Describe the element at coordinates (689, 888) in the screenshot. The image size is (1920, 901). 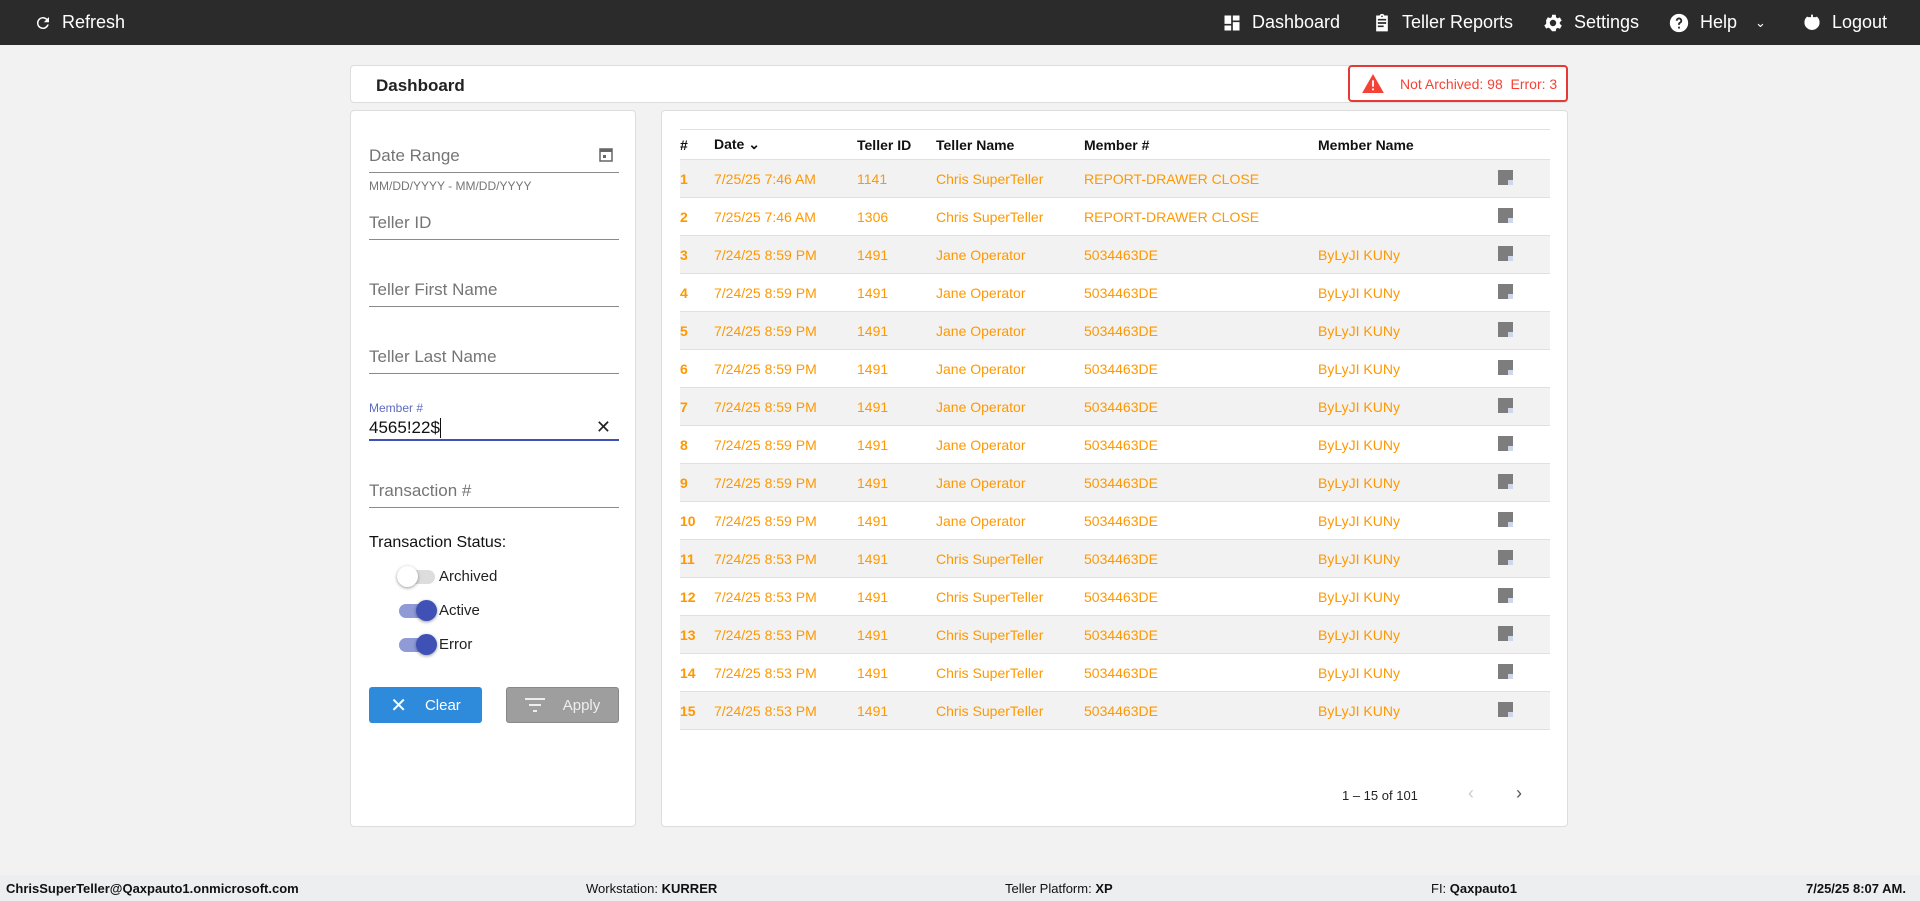
I see `footer-workstation: KURRER` at that location.